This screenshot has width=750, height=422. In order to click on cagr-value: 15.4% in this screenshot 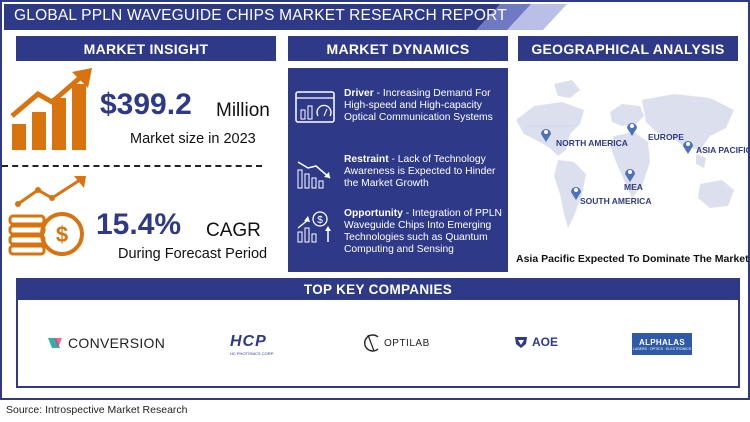, I will do `click(139, 224)`.